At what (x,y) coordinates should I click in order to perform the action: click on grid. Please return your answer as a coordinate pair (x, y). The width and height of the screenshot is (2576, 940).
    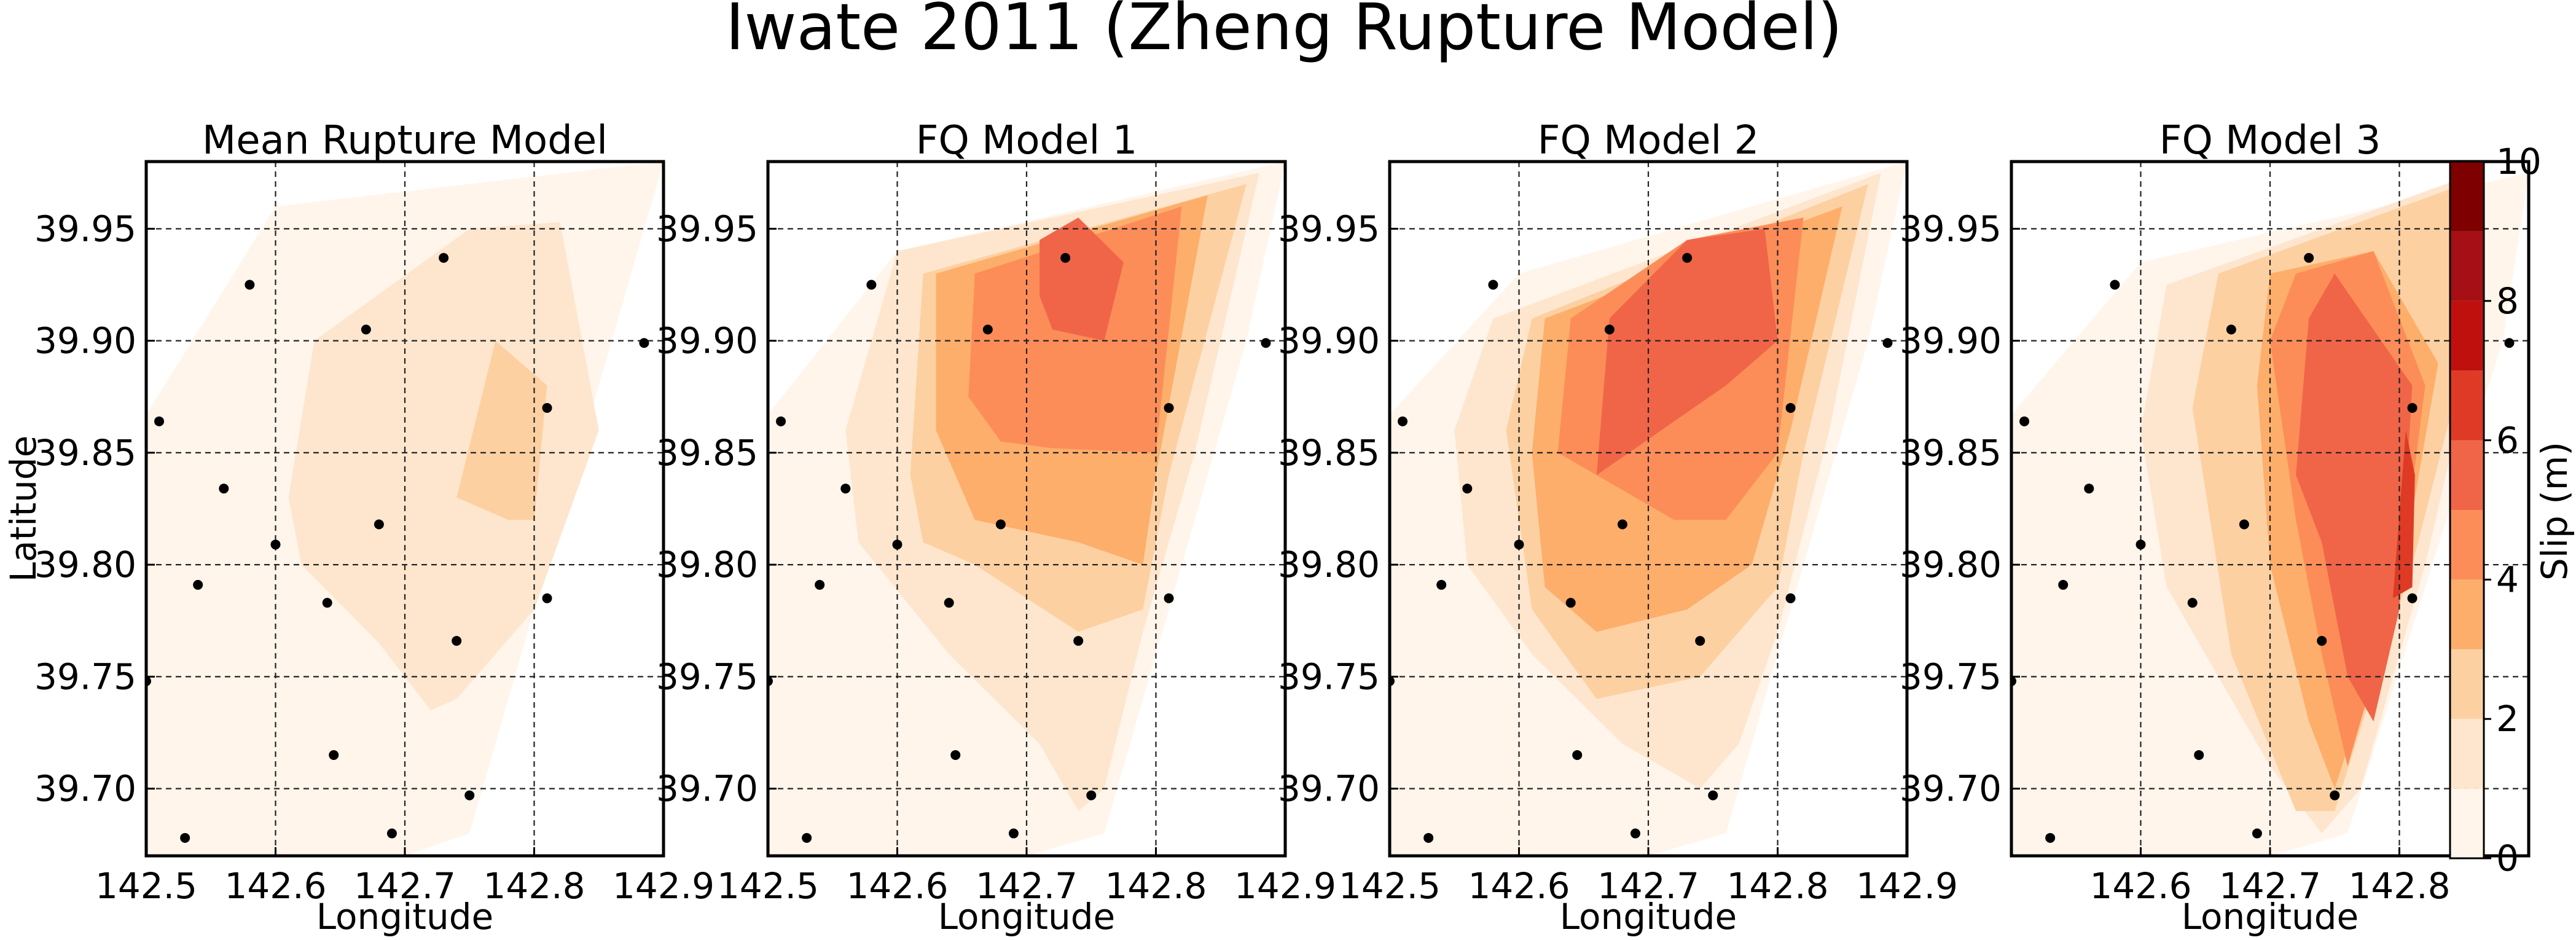
    Looking at the image, I should click on (2270, 509).